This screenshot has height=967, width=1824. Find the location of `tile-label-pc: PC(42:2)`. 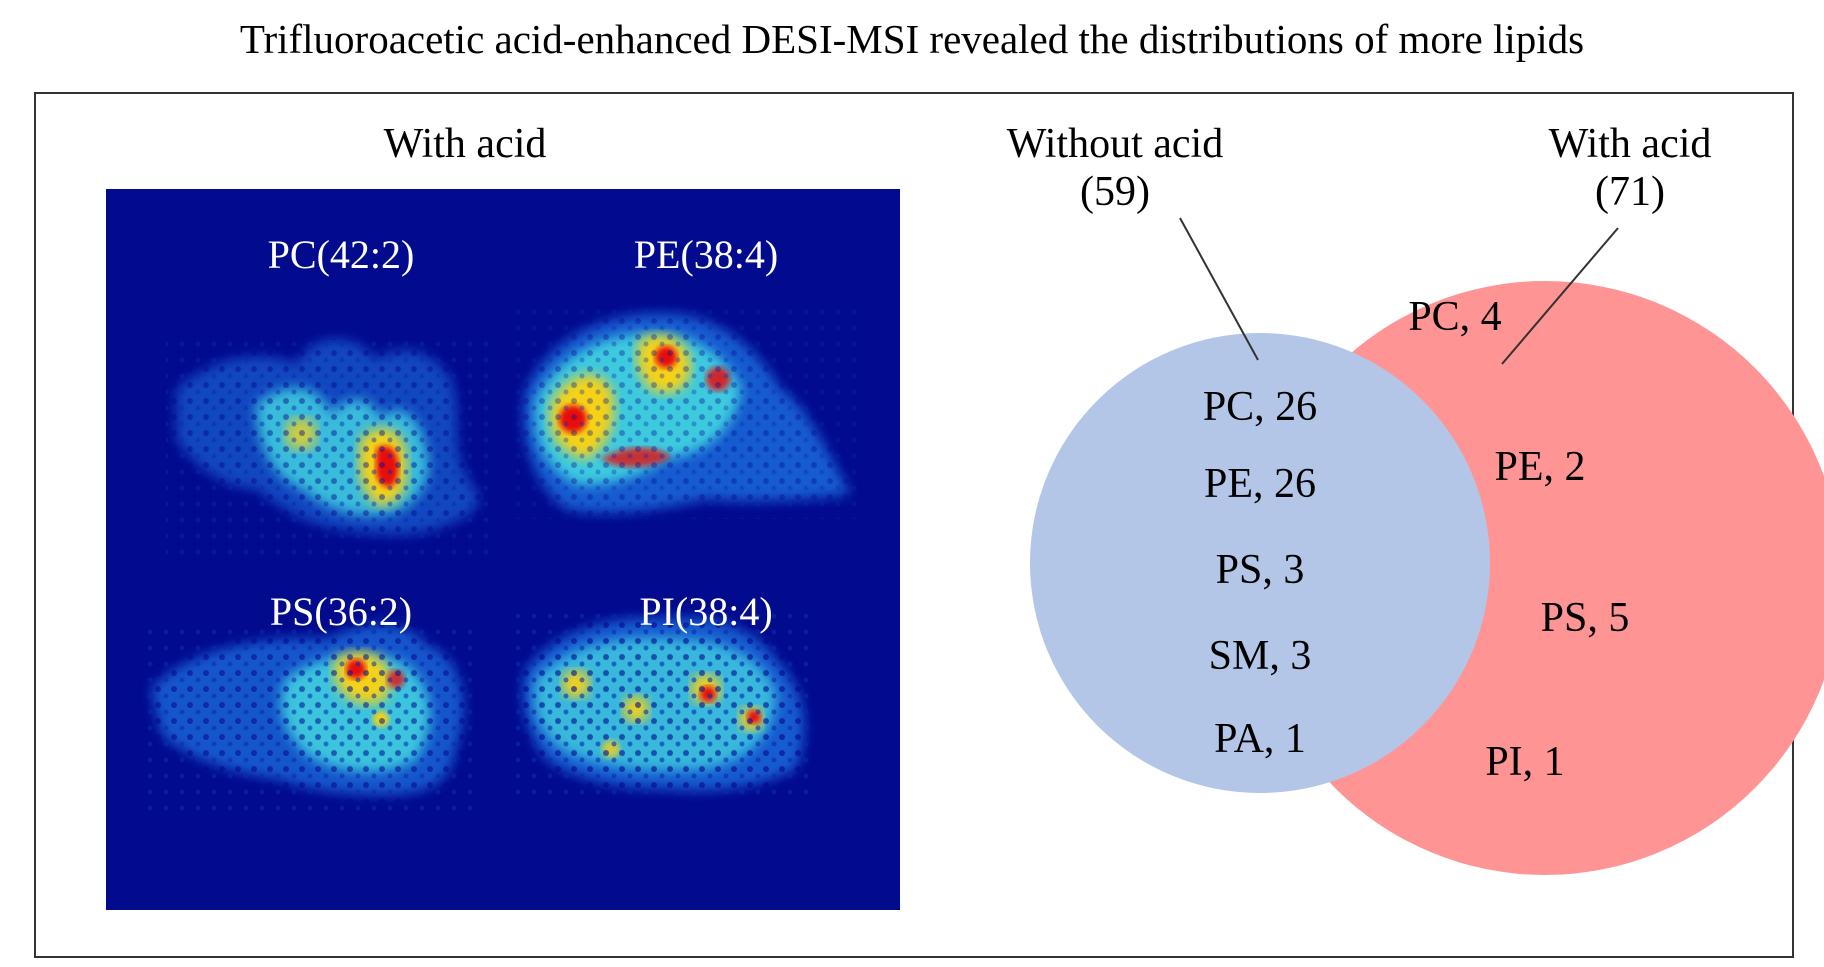

tile-label-pc: PC(42:2) is located at coordinates (341, 254).